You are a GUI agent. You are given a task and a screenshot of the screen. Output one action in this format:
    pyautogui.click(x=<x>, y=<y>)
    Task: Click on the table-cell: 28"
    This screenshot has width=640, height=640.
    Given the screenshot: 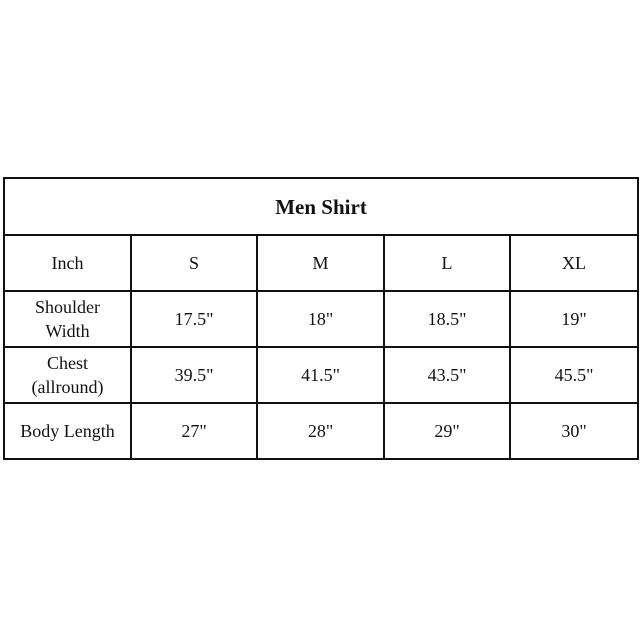 What is the action you would take?
    pyautogui.click(x=320, y=431)
    